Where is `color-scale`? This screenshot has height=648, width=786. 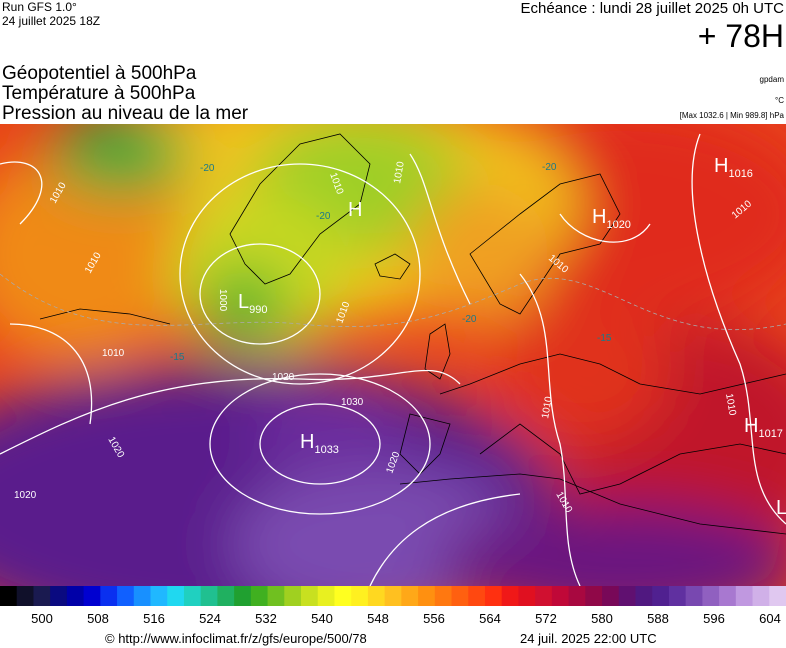 color-scale is located at coordinates (393, 596).